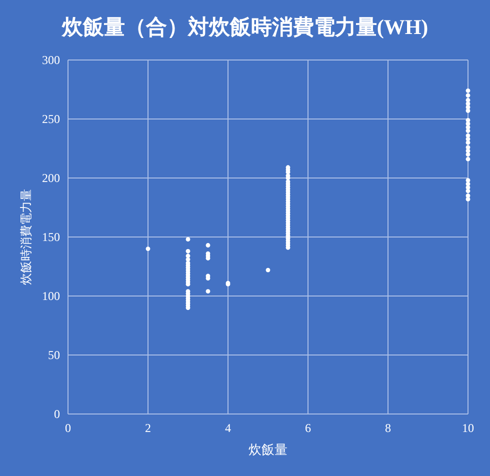  Describe the element at coordinates (54, 355) in the screenshot. I see `y-tick-label: 50` at that location.